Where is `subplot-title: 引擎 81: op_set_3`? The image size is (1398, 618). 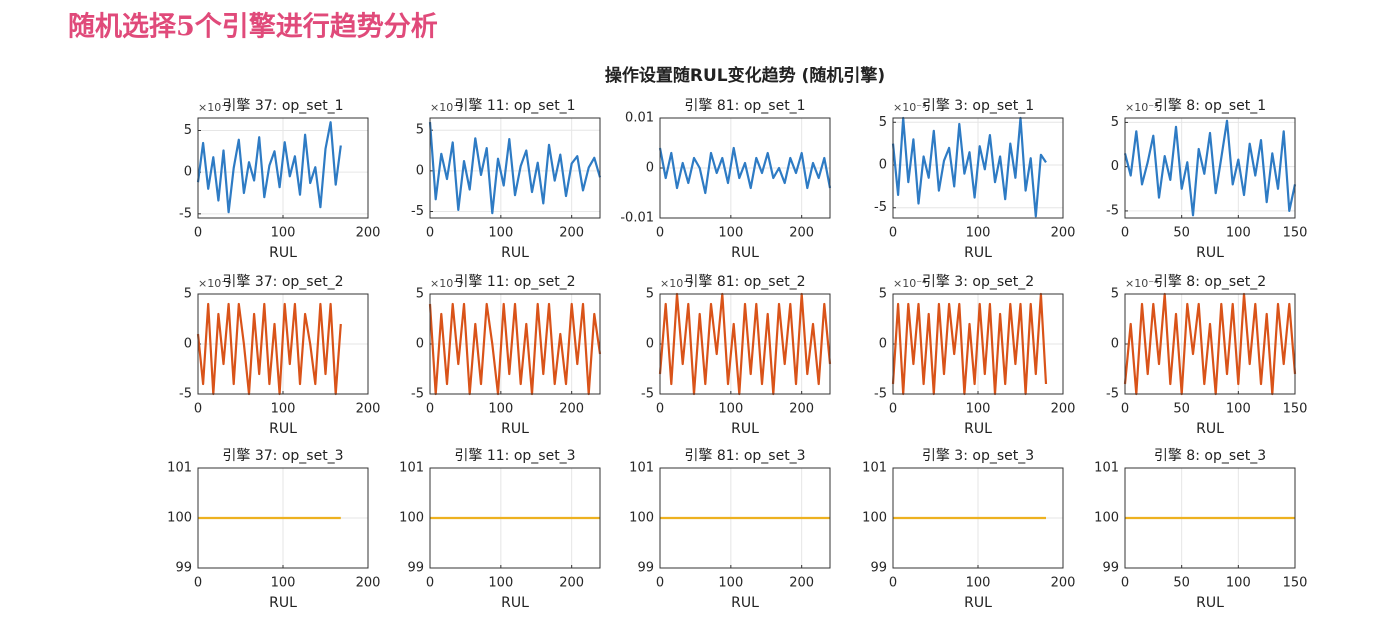
subplot-title: 引擎 81: op_set_3 is located at coordinates (744, 456).